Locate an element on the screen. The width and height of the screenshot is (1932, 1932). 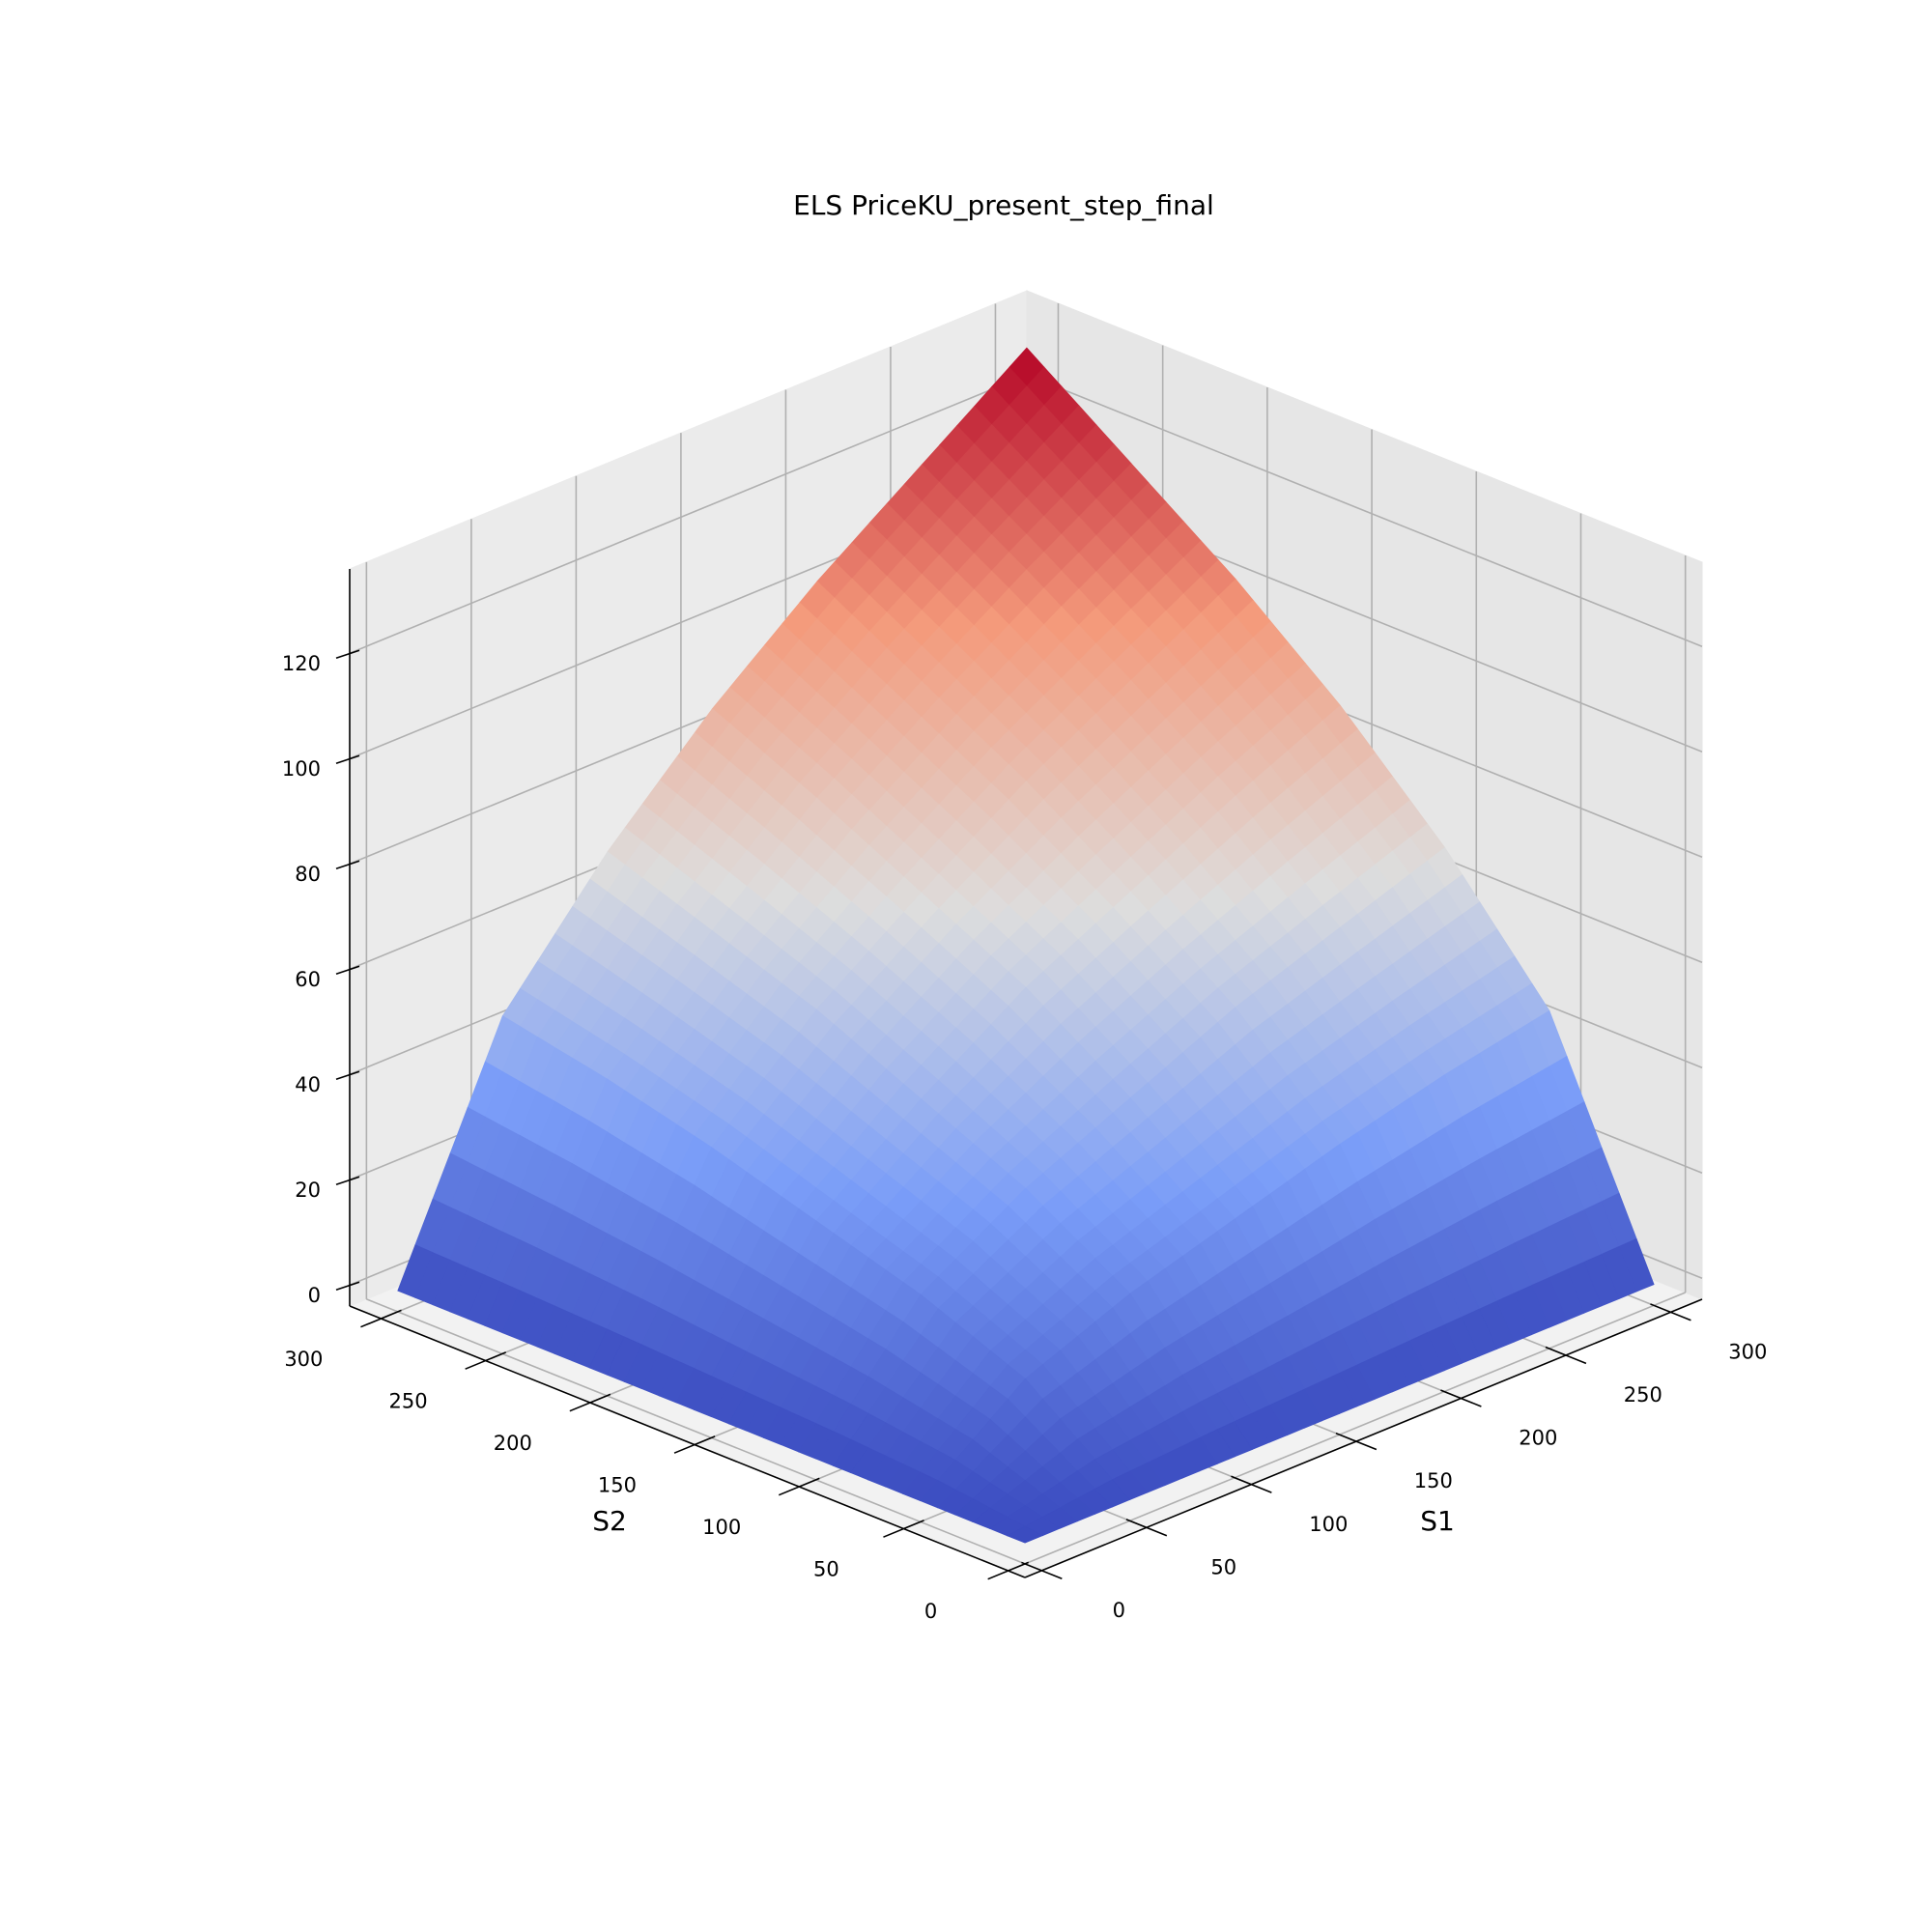
y-axis-label: S2 is located at coordinates (609, 1521).